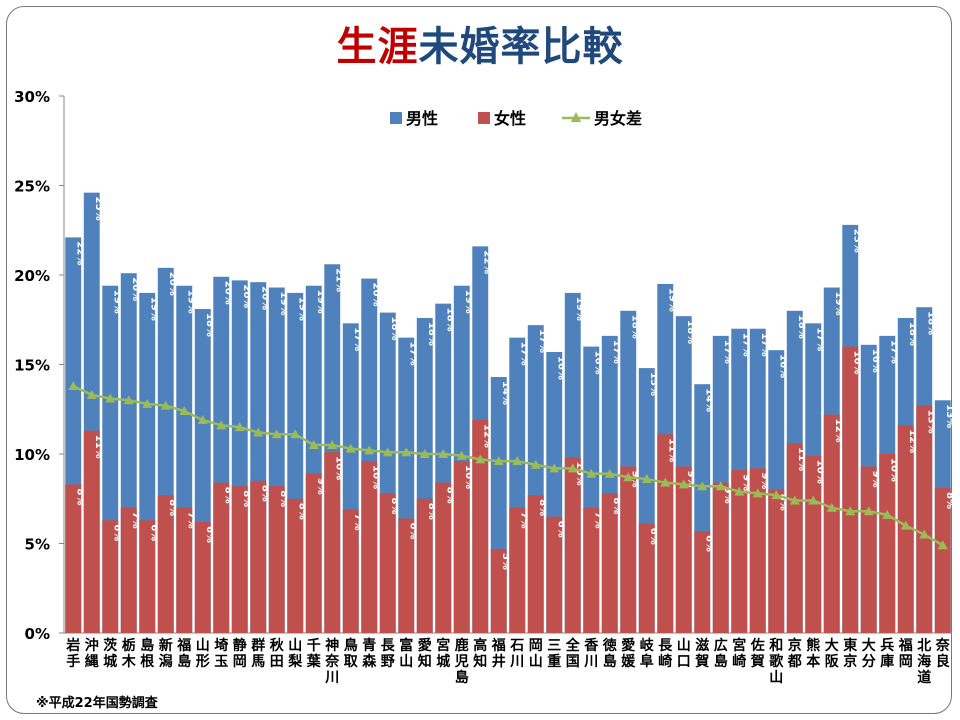 This screenshot has height=720, width=960. I want to click on legend-label: 男性, so click(422, 118).